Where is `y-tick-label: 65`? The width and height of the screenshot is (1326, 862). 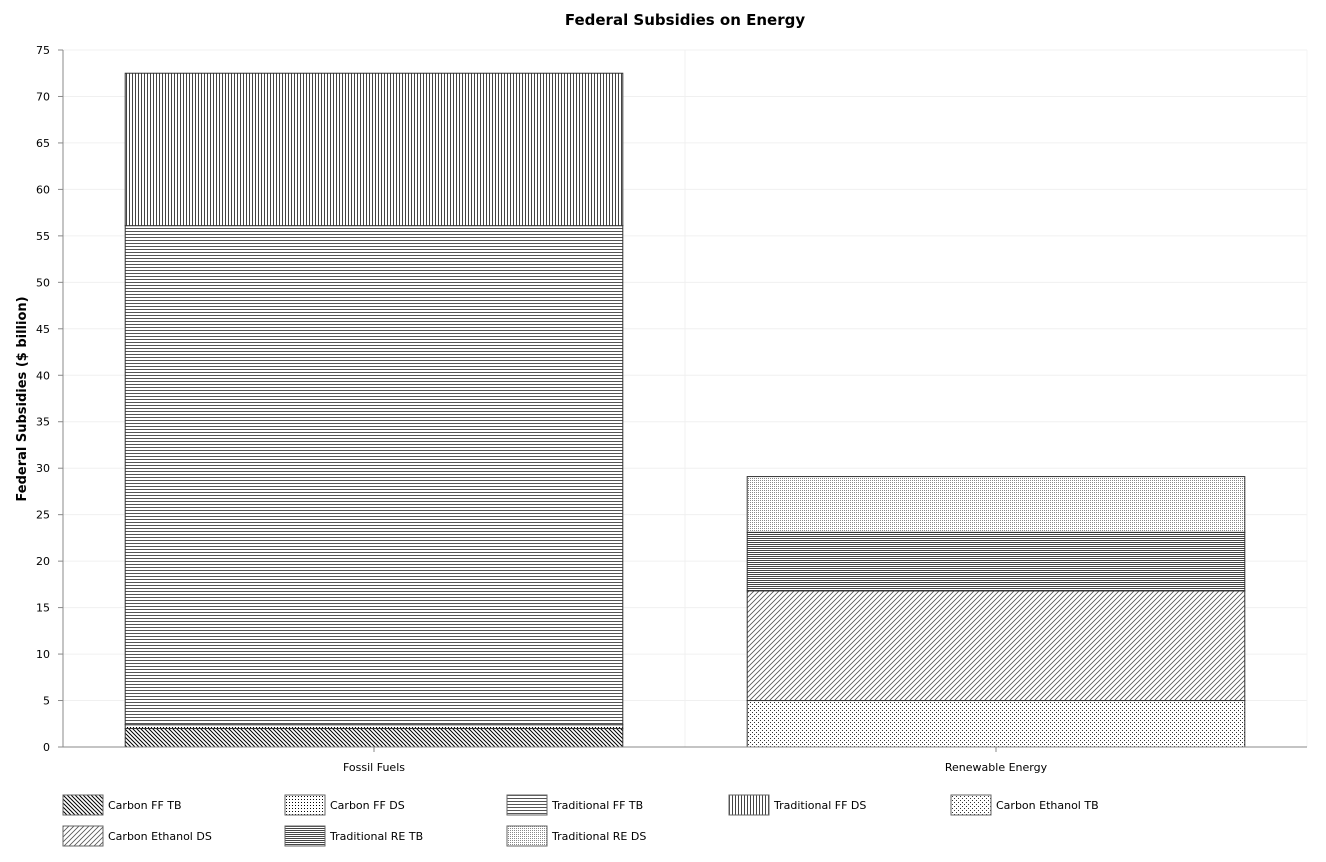 y-tick-label: 65 is located at coordinates (43, 143).